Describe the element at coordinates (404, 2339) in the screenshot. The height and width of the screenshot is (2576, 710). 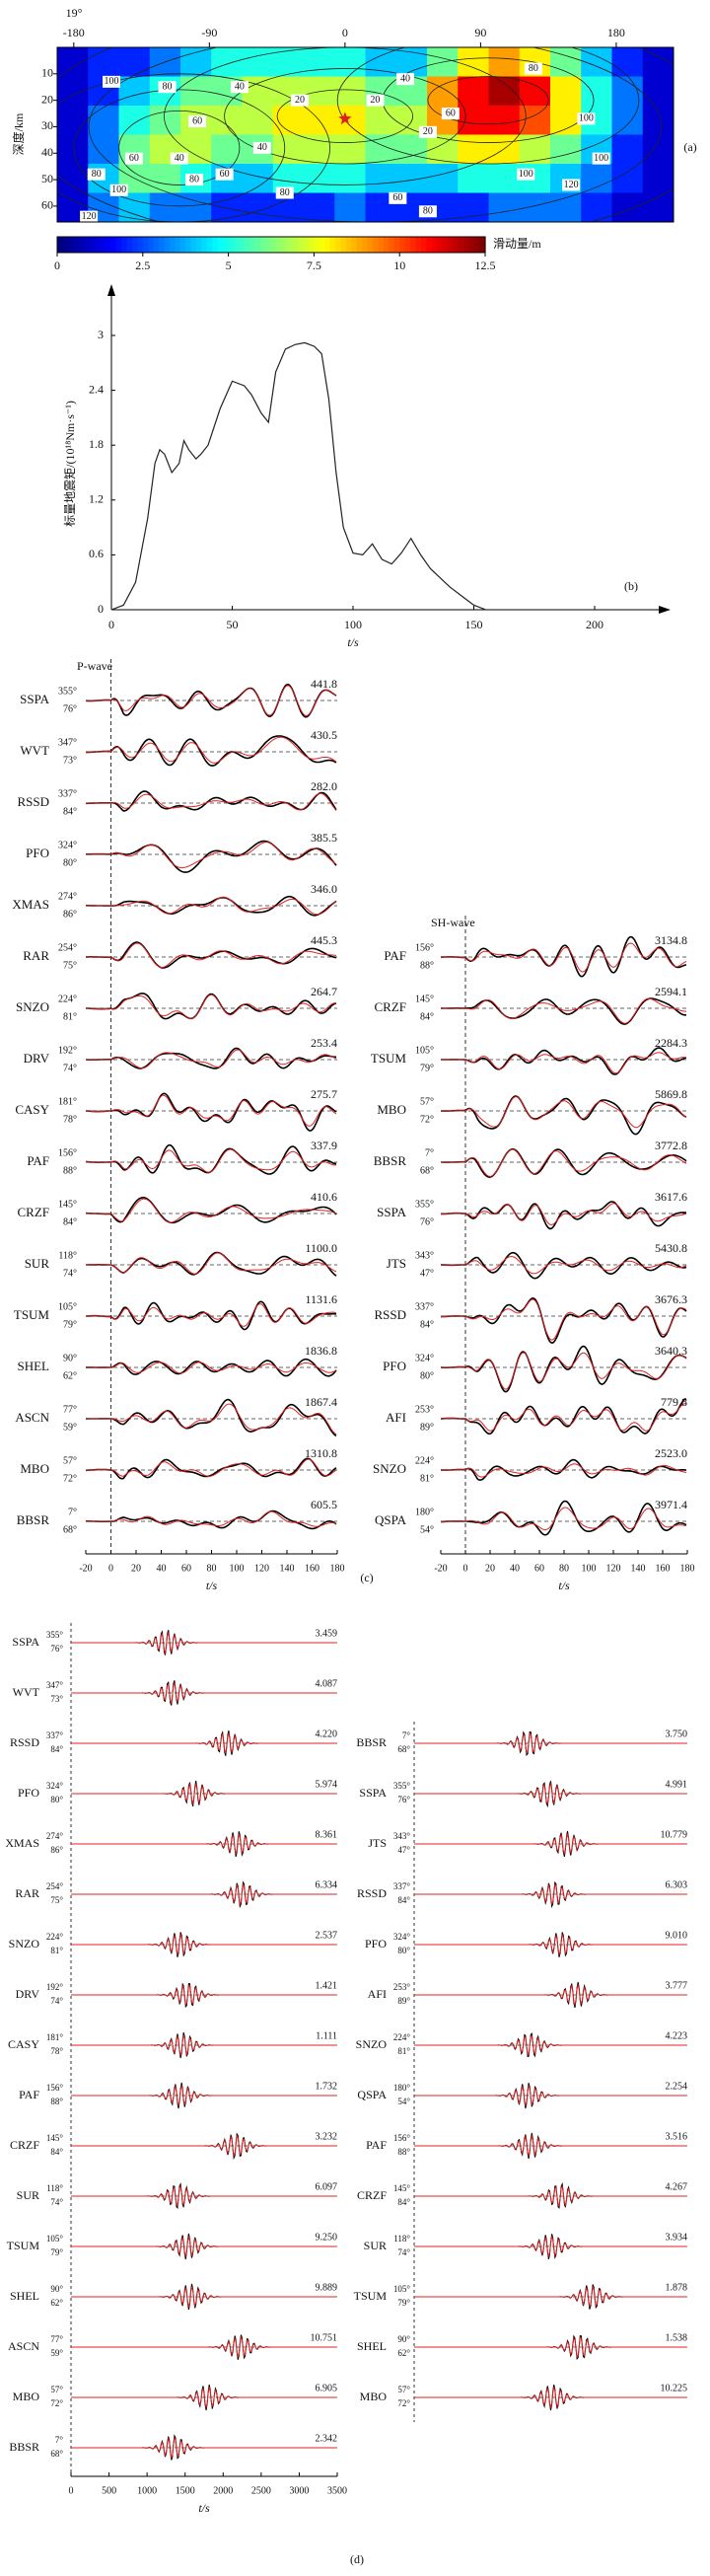
I see `azimuth: 90°` at that location.